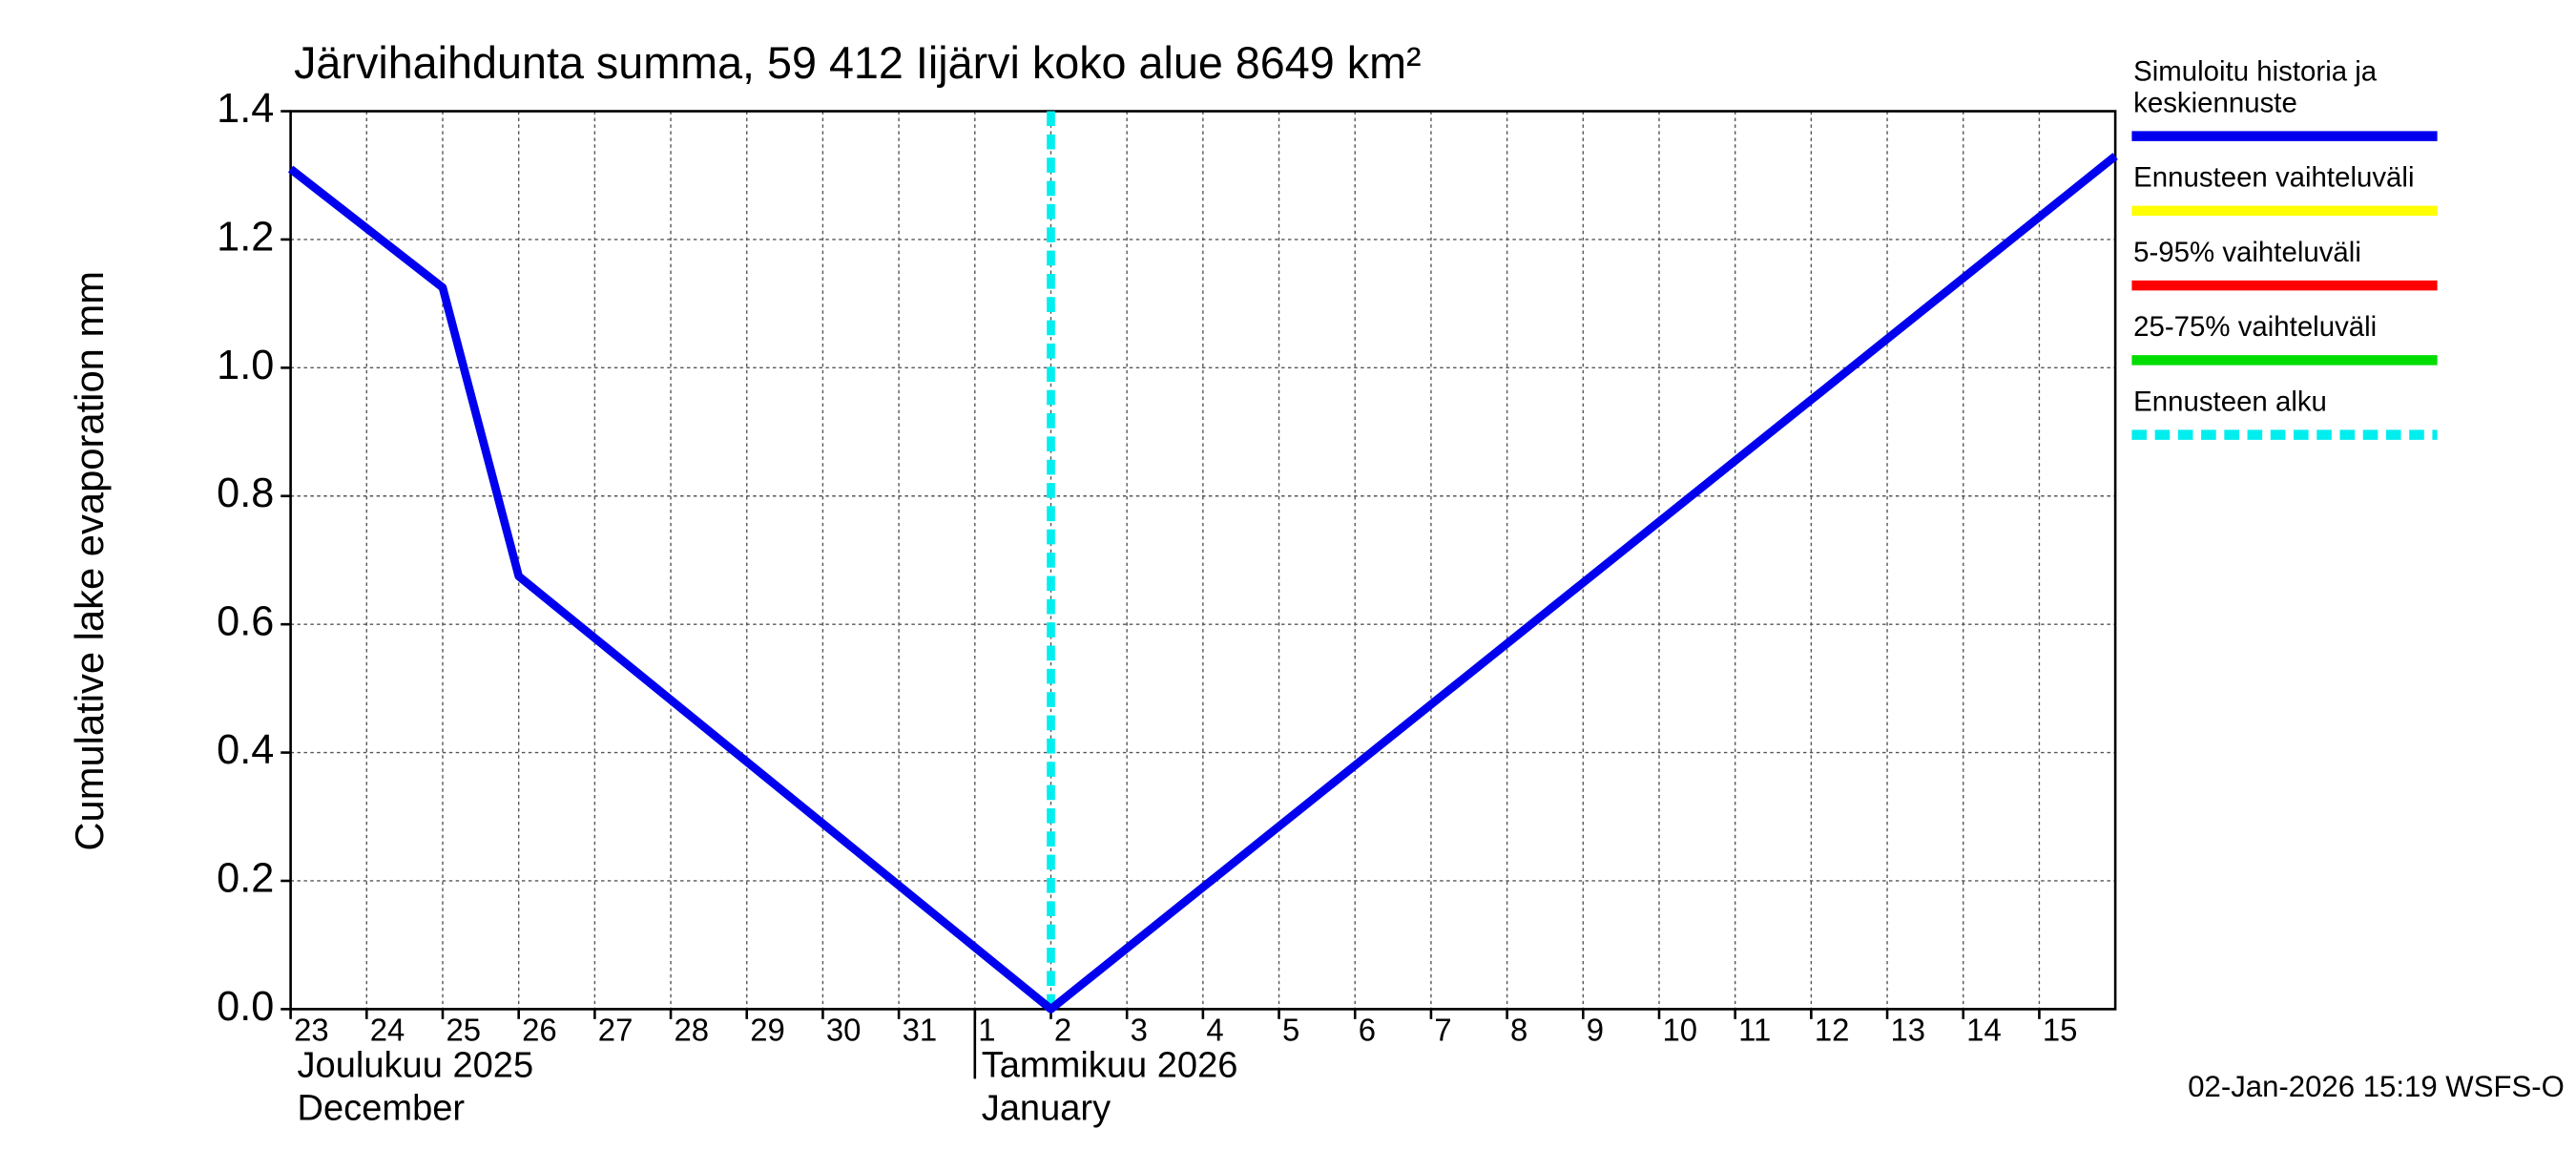 The height and width of the screenshot is (1150, 2576). Describe the element at coordinates (986, 1029) in the screenshot. I see `x-tick-label: 1` at that location.